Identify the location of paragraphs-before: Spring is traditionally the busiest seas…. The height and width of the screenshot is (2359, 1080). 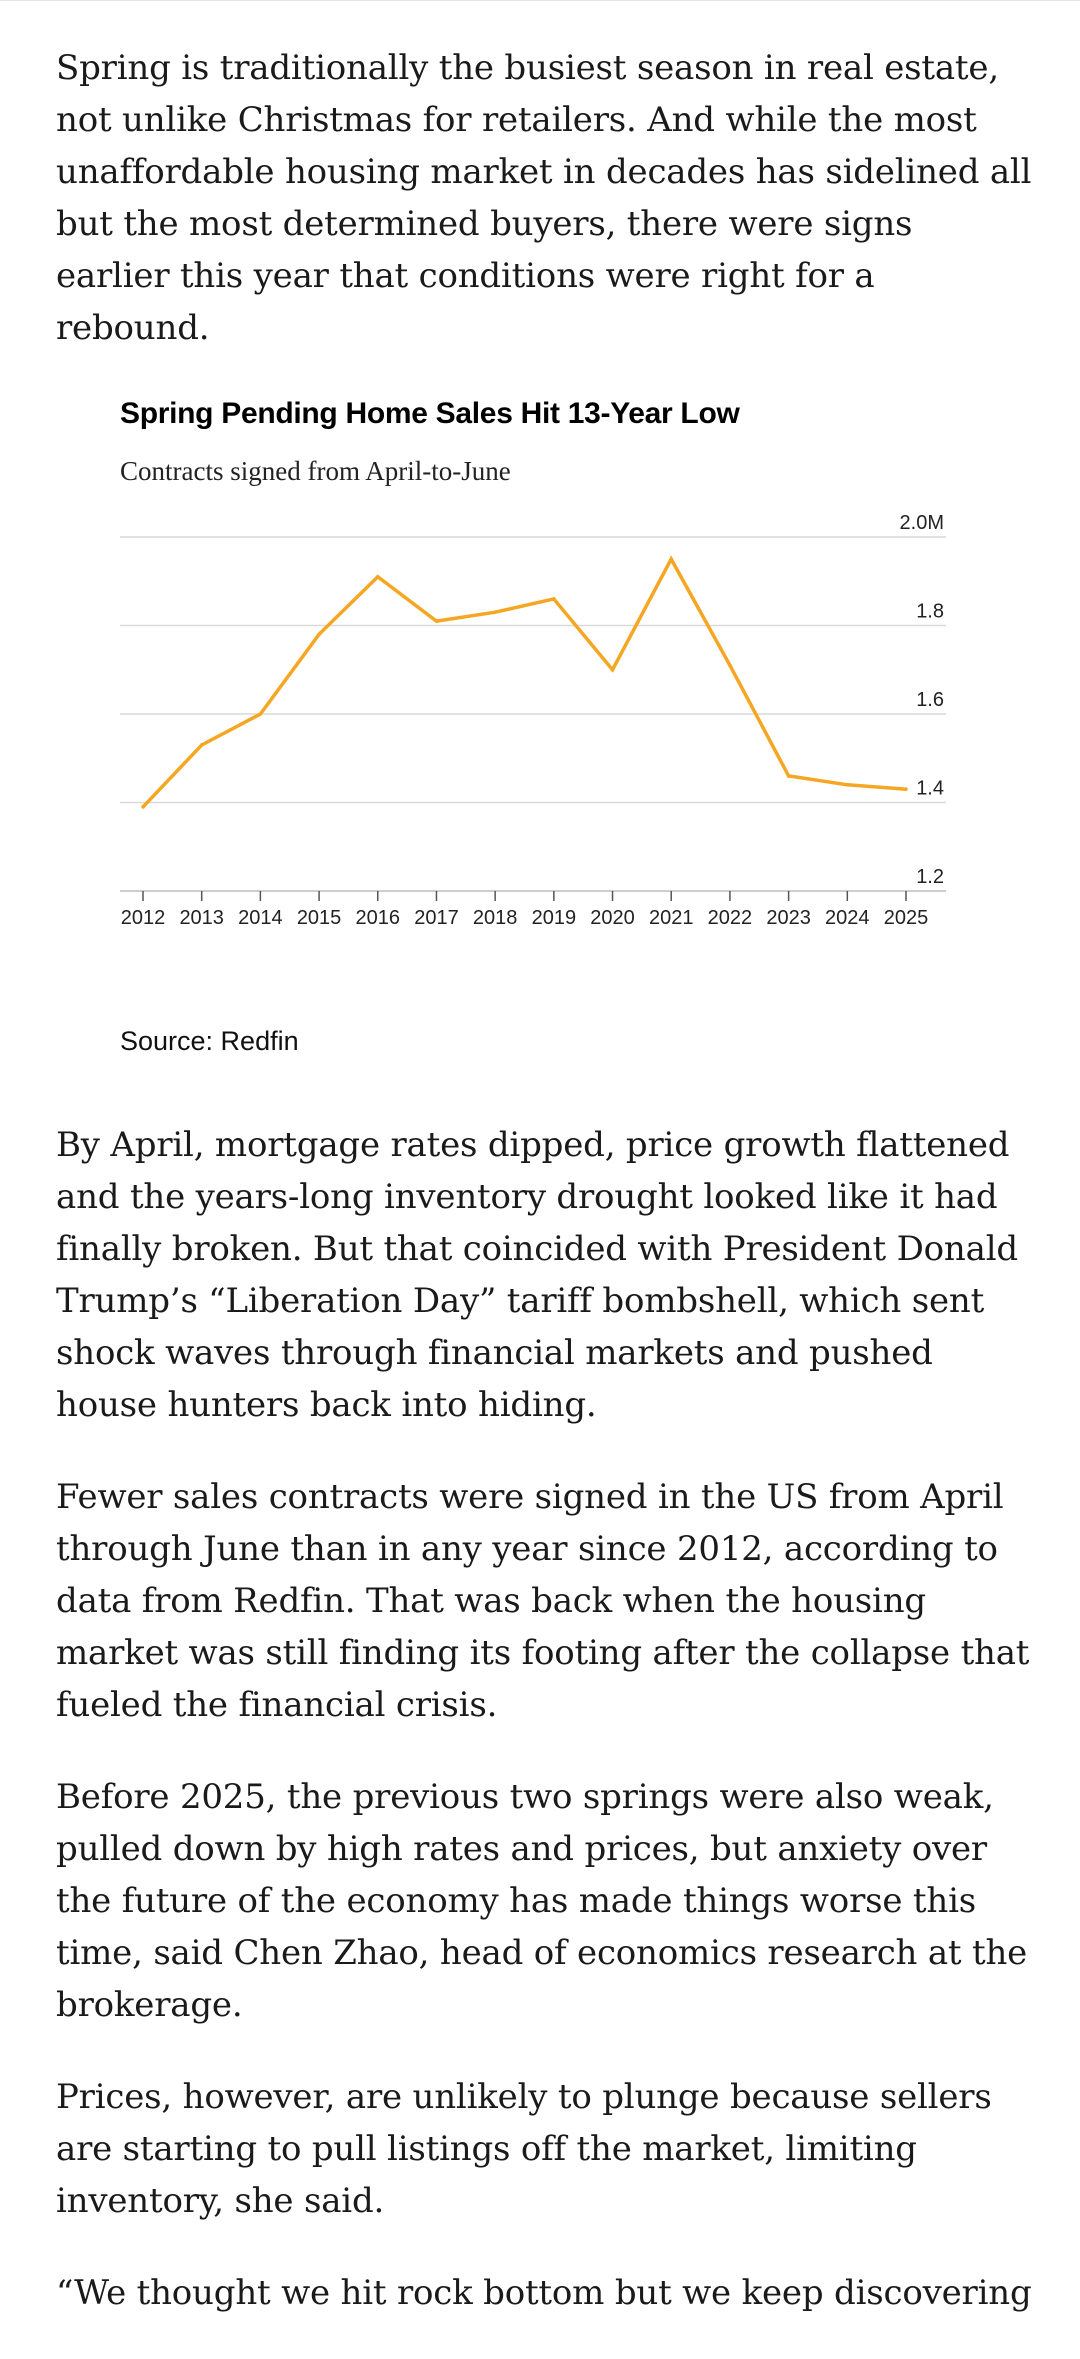
(546, 198).